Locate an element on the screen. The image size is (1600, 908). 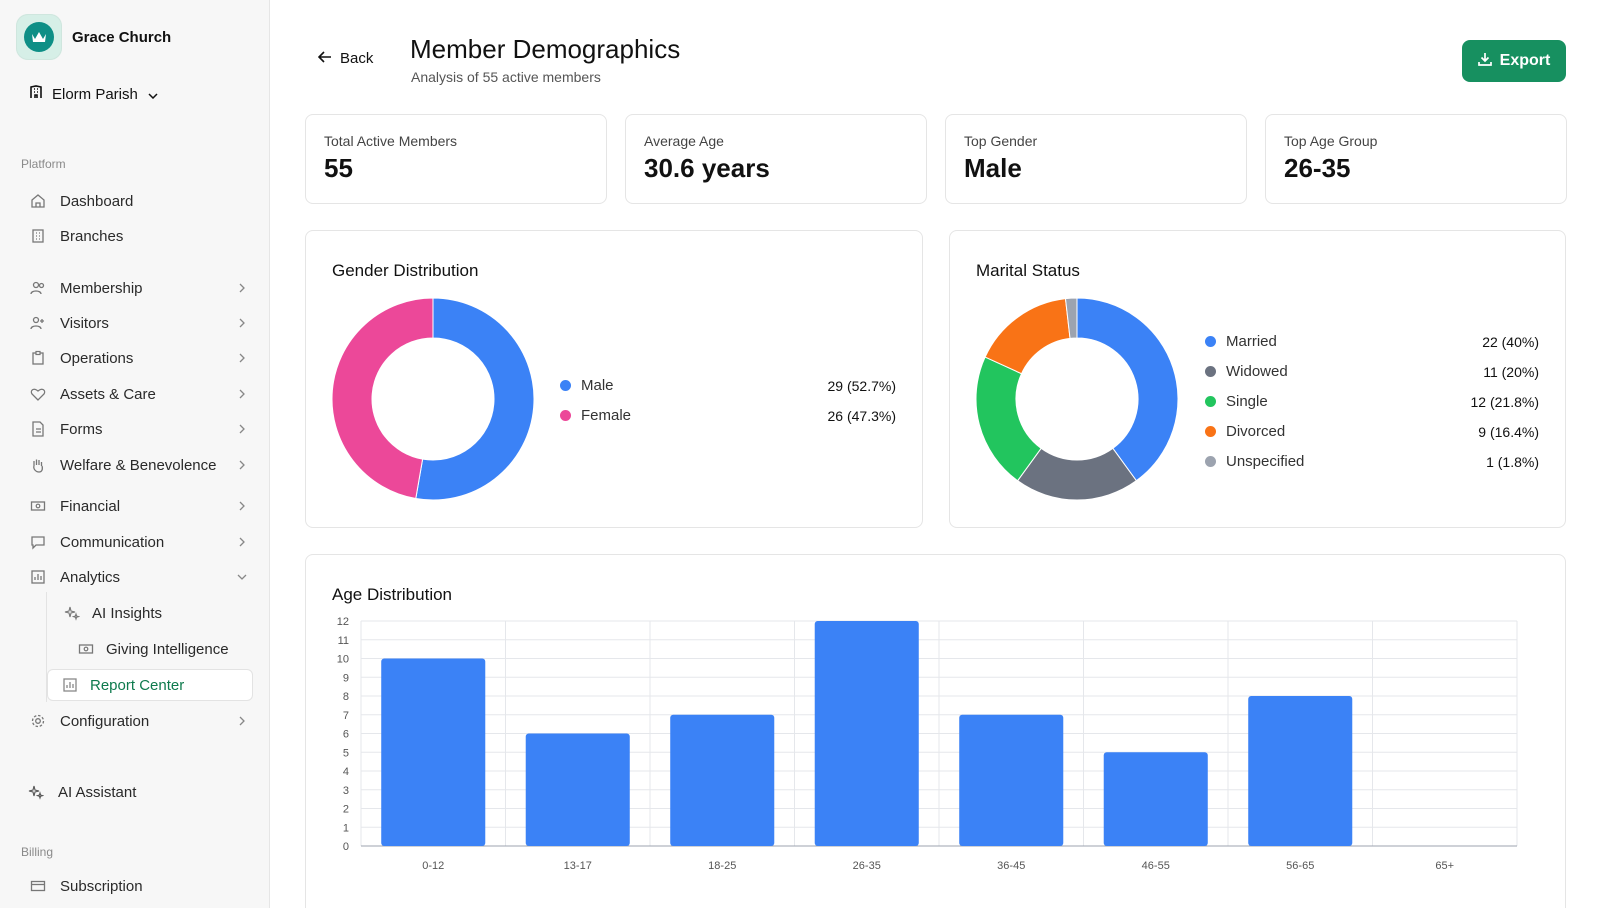
legend-value: 11 (20%) is located at coordinates (1511, 372).